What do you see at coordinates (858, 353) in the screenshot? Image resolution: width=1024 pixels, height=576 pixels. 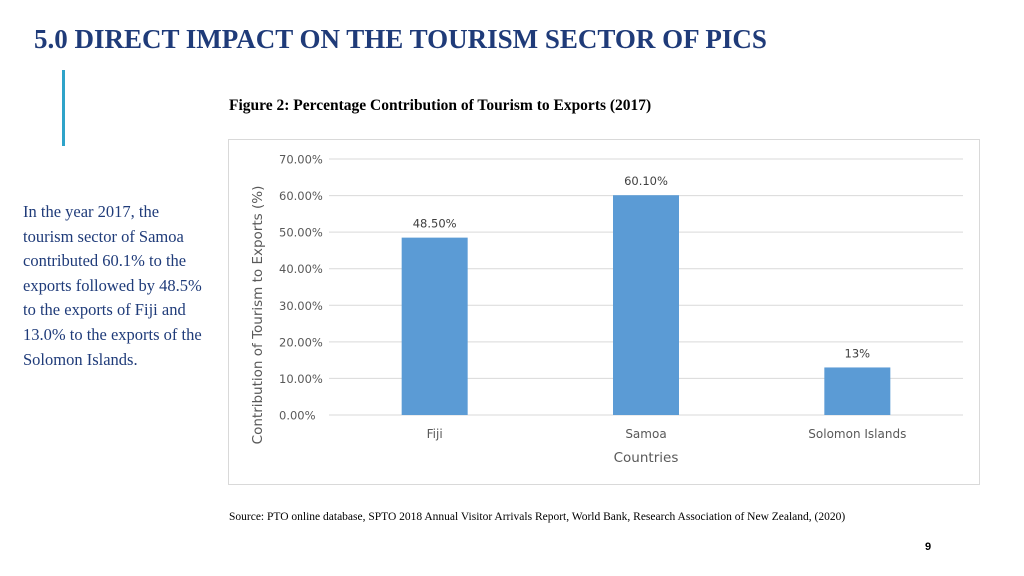 I see `data-label: 13%` at bounding box center [858, 353].